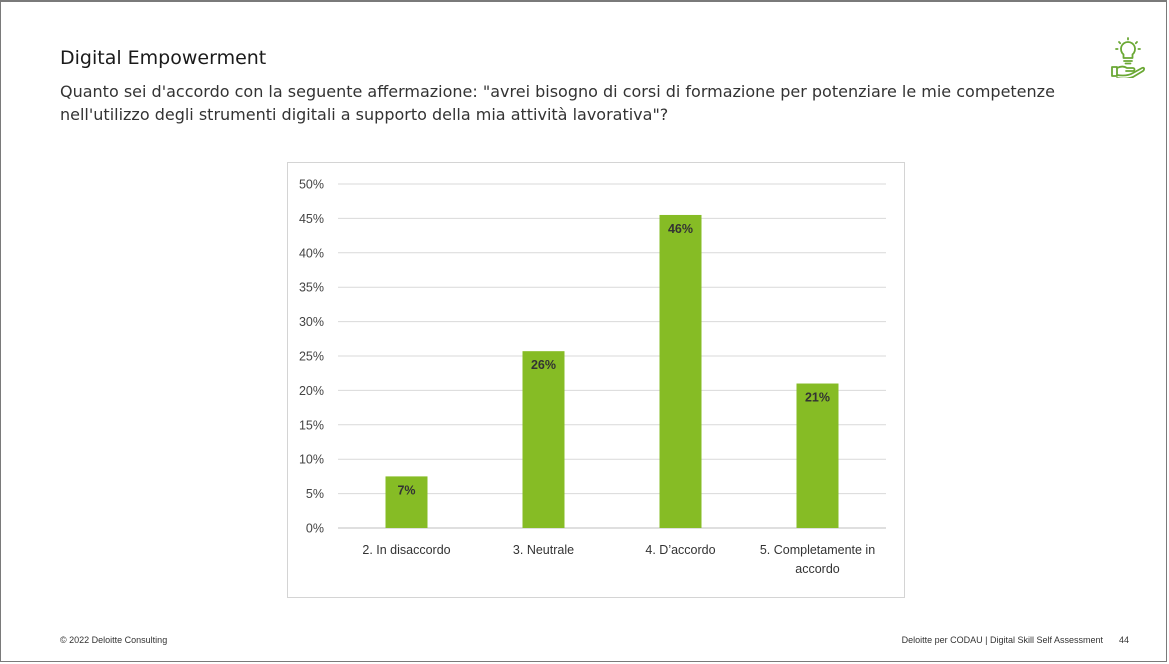 This screenshot has width=1169, height=664. Describe the element at coordinates (311, 460) in the screenshot. I see `y-tick-label: 10%` at that location.